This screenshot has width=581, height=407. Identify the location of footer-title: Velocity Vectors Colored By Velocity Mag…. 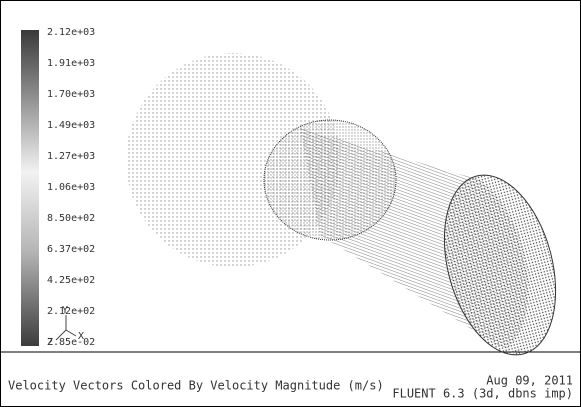
(196, 386).